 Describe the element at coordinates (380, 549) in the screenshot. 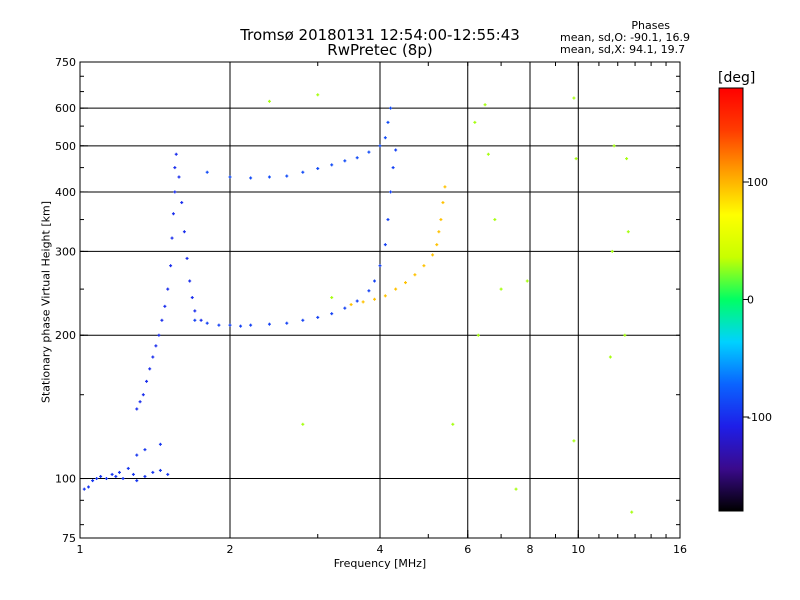

I see `x-tick-label: 4` at that location.